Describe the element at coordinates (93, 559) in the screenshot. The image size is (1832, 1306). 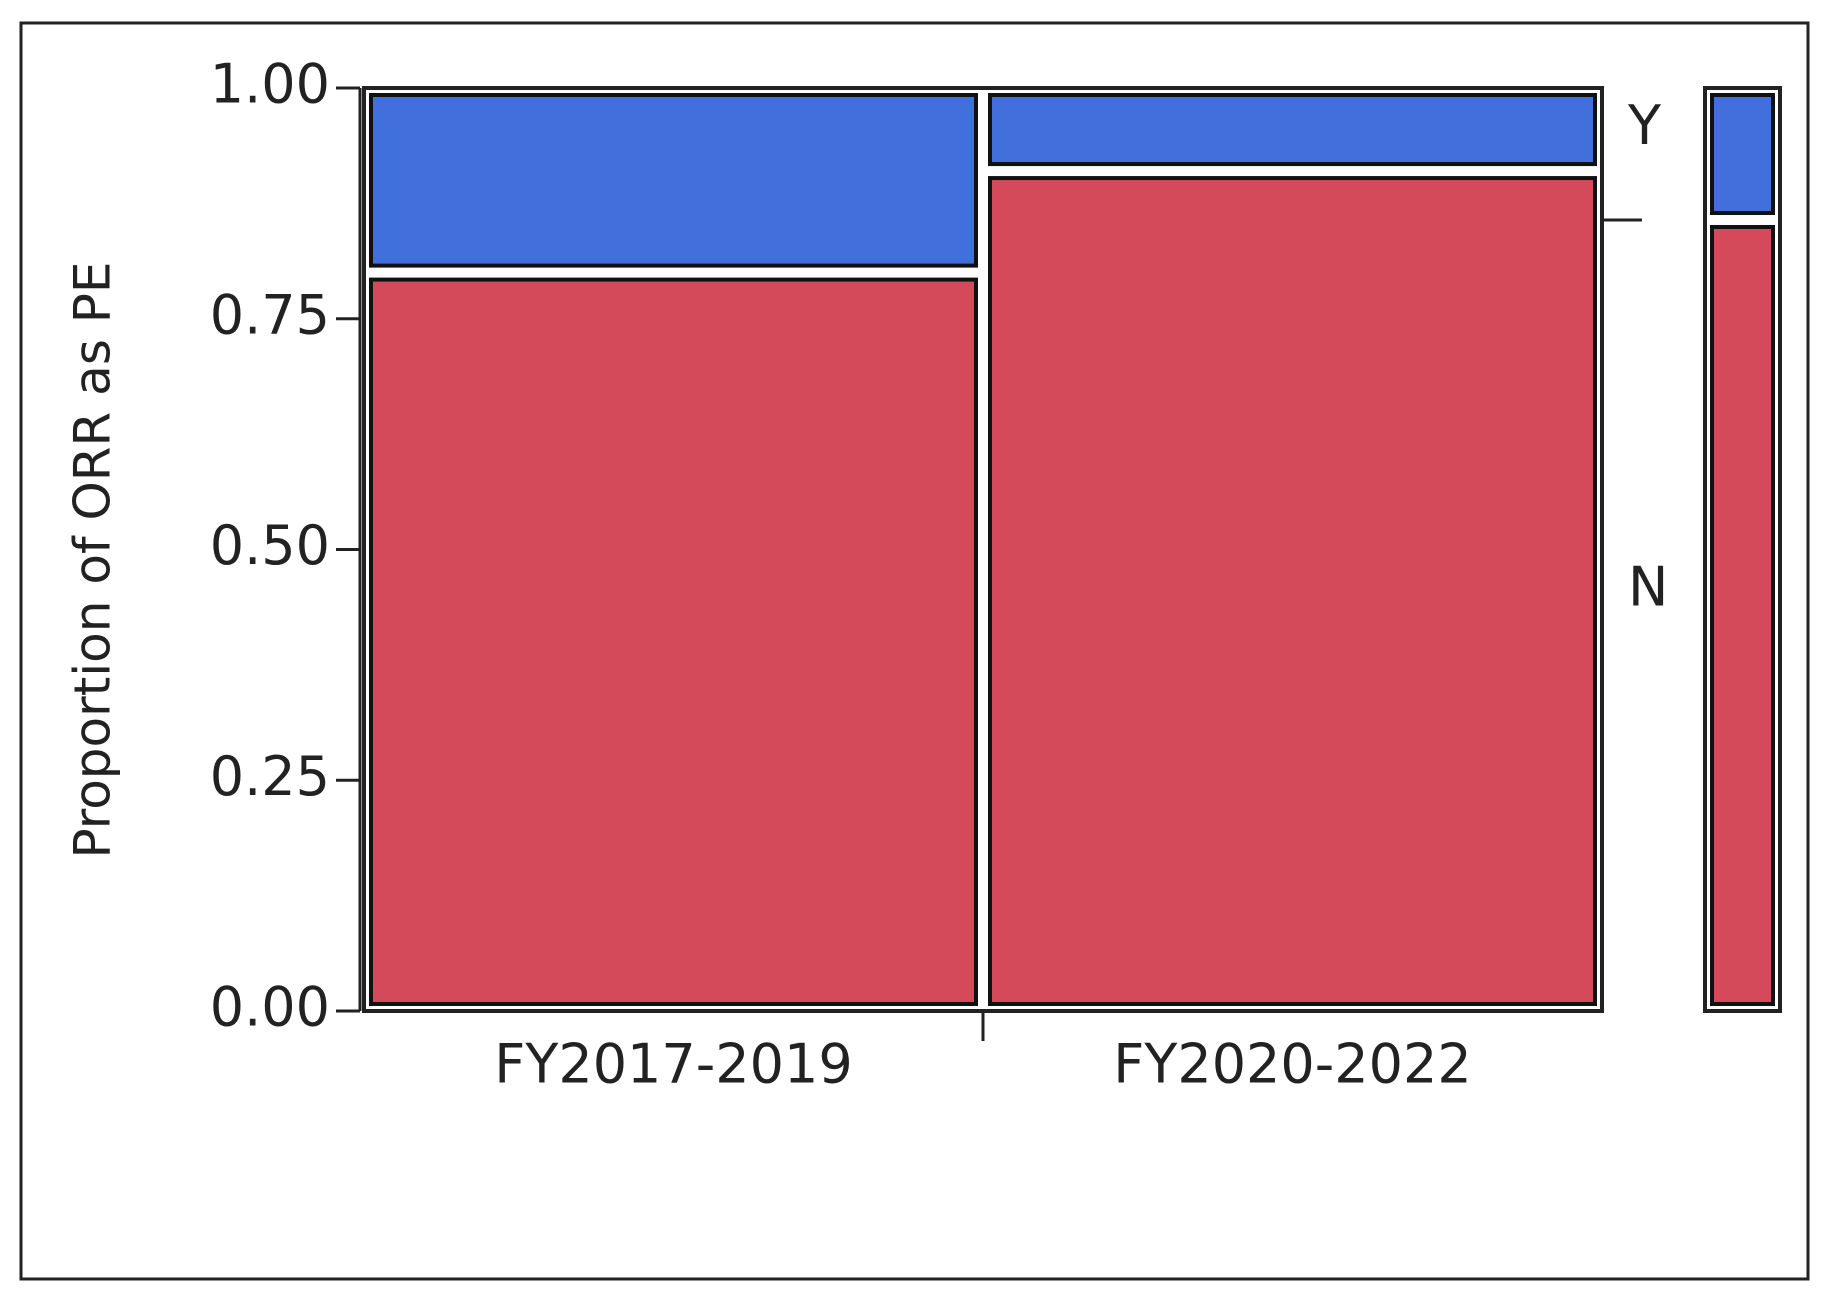
I see `y-axis-label: Proportion of ORR as PE` at that location.